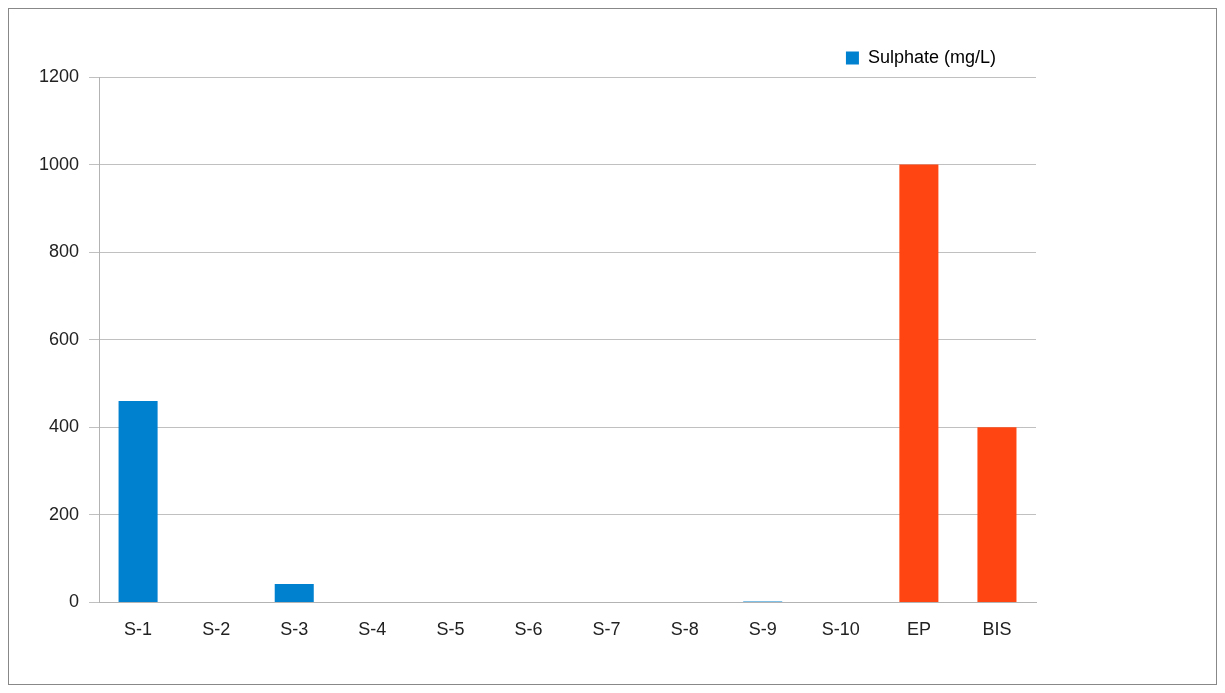 The height and width of the screenshot is (693, 1225). I want to click on x-tick-label: S-10, so click(840, 629).